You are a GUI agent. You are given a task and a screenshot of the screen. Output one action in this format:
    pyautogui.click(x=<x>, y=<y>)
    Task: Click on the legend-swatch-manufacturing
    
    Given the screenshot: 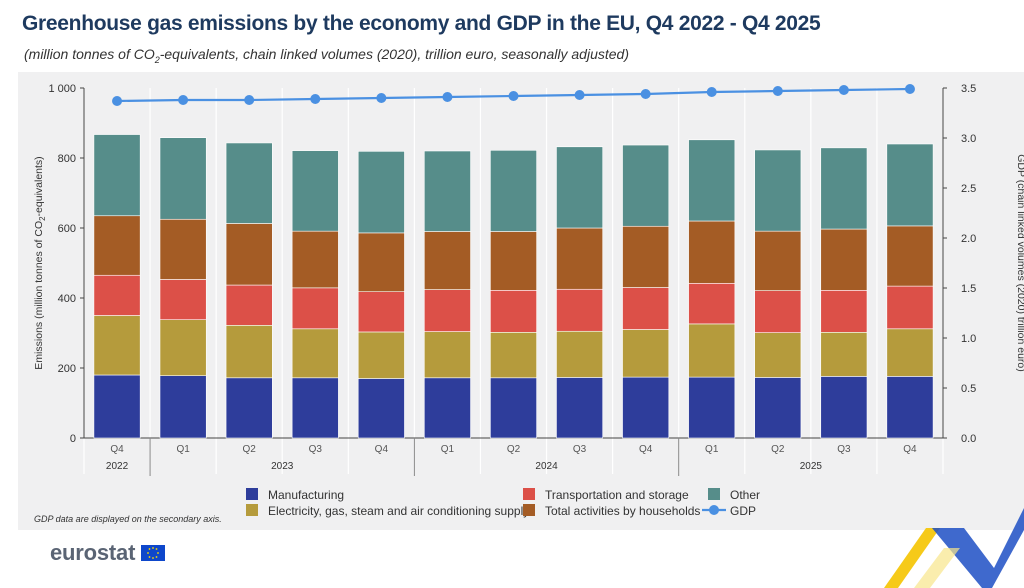 What is the action you would take?
    pyautogui.click(x=252, y=494)
    